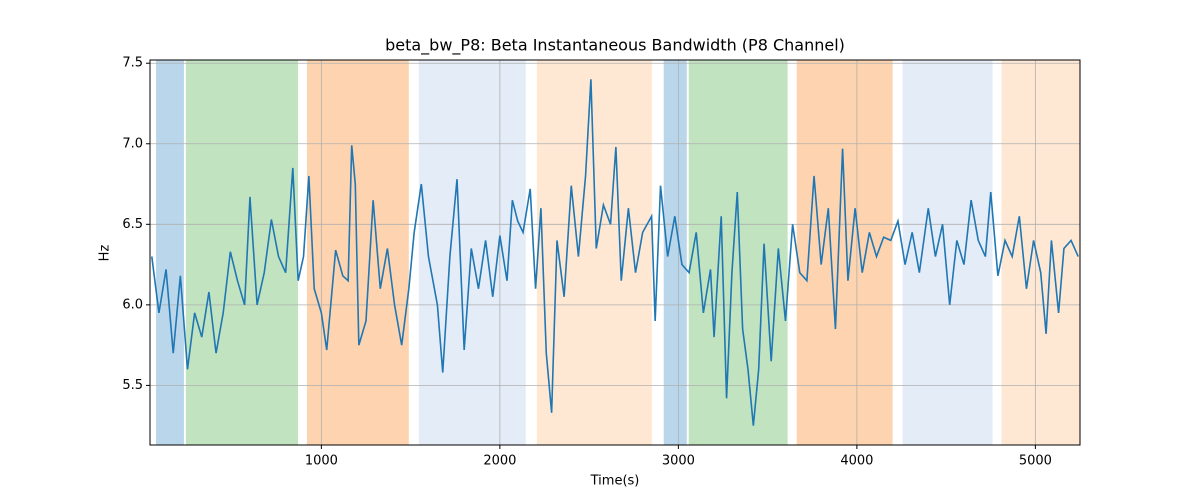  What do you see at coordinates (132, 143) in the screenshot?
I see `y-tick-label: 7.0` at bounding box center [132, 143].